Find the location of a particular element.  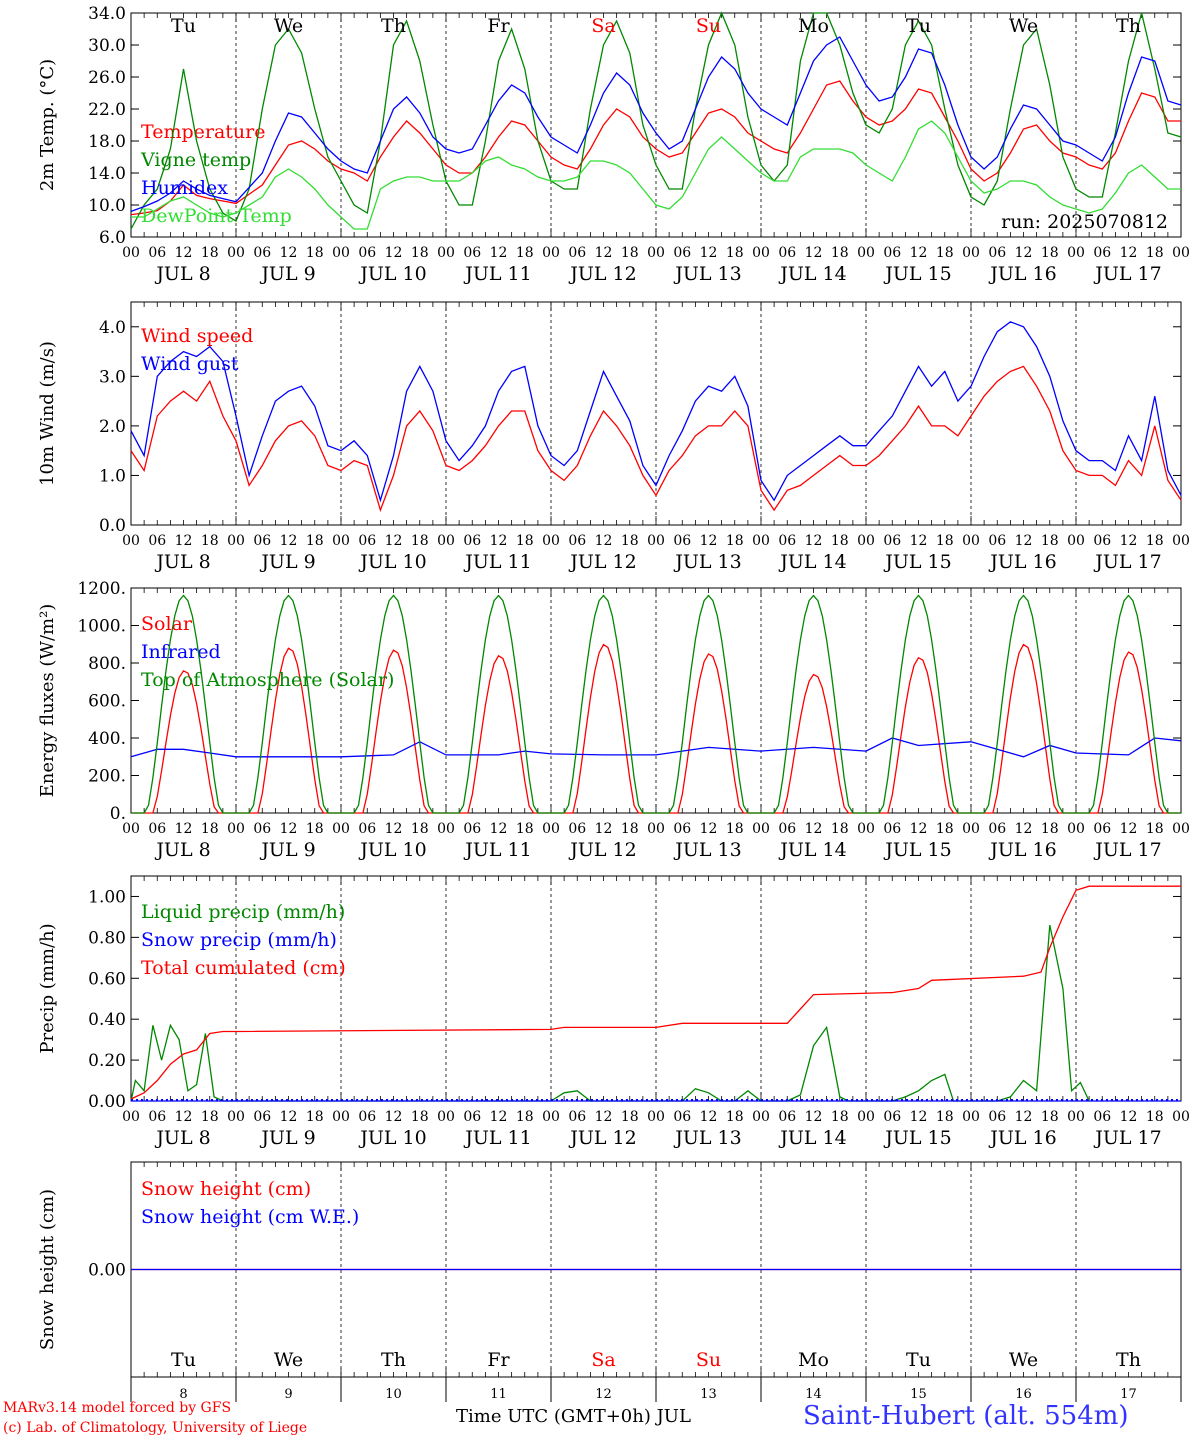

weekday-label: Fr is located at coordinates (498, 26).